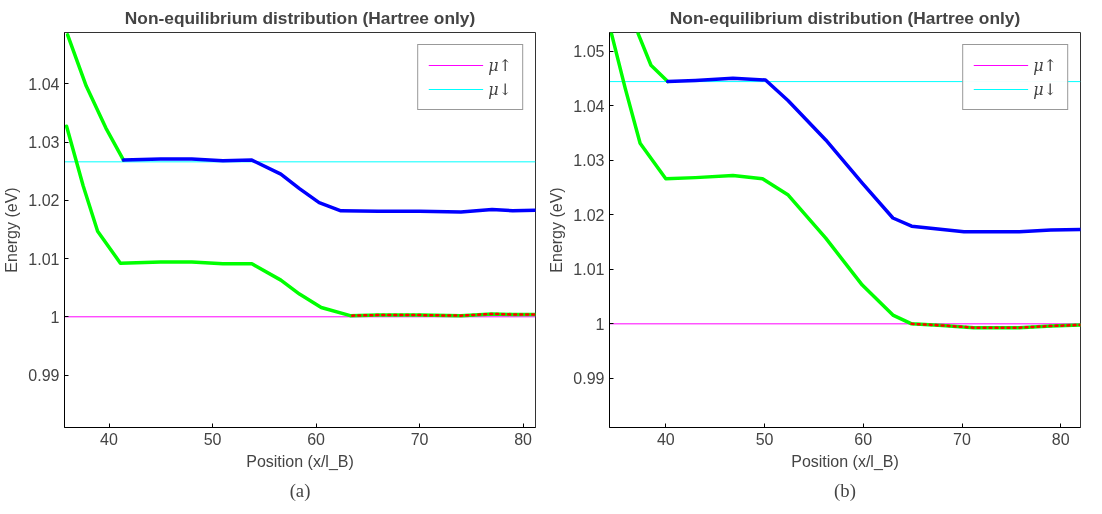 This screenshot has width=1102, height=514. I want to click on text: (b), so click(845, 490).